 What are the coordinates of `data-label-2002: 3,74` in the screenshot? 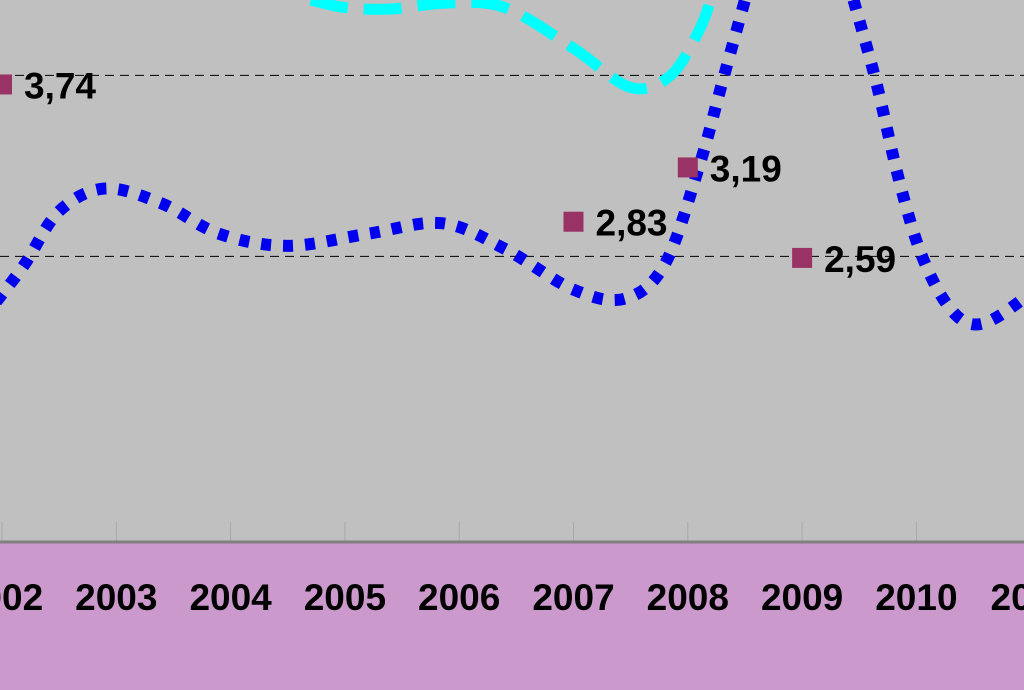 It's located at (60, 85).